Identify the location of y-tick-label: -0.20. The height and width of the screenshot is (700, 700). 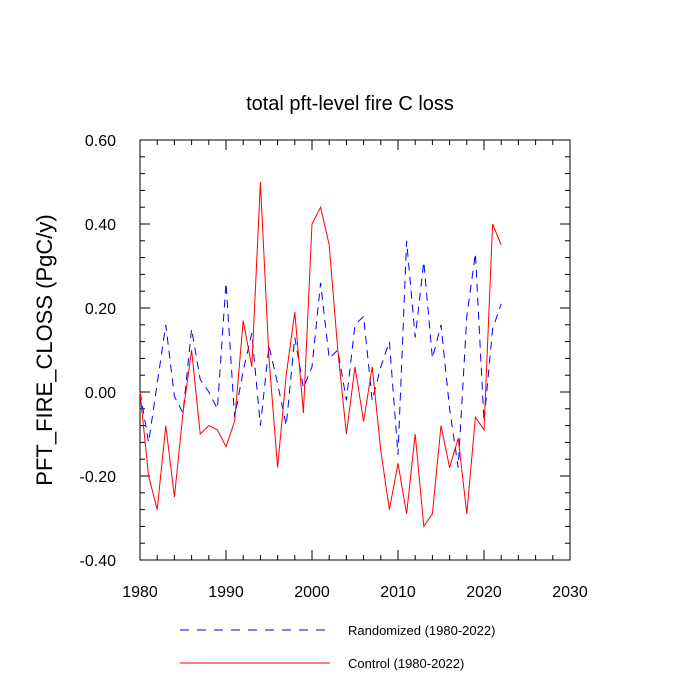
(98, 477).